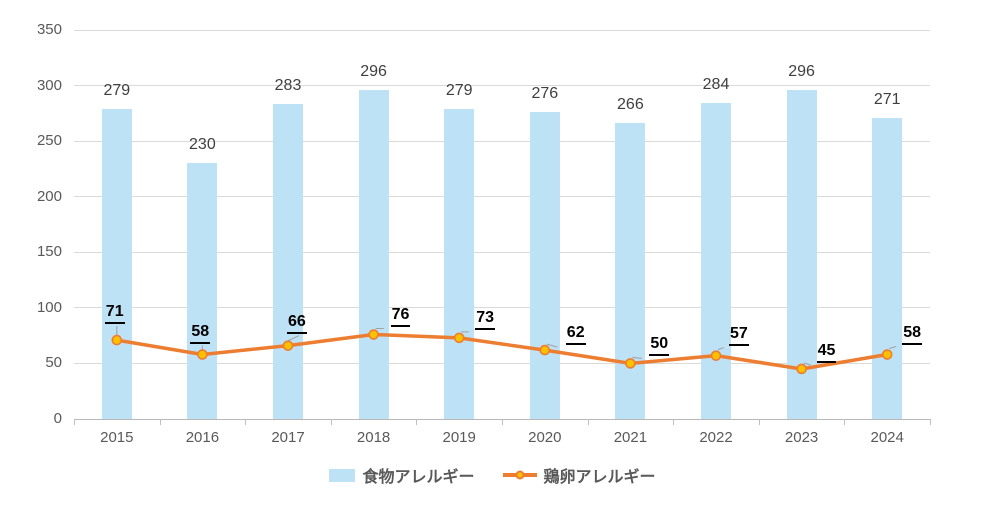 The image size is (985, 510). I want to click on bar-value-label: 284, so click(716, 85).